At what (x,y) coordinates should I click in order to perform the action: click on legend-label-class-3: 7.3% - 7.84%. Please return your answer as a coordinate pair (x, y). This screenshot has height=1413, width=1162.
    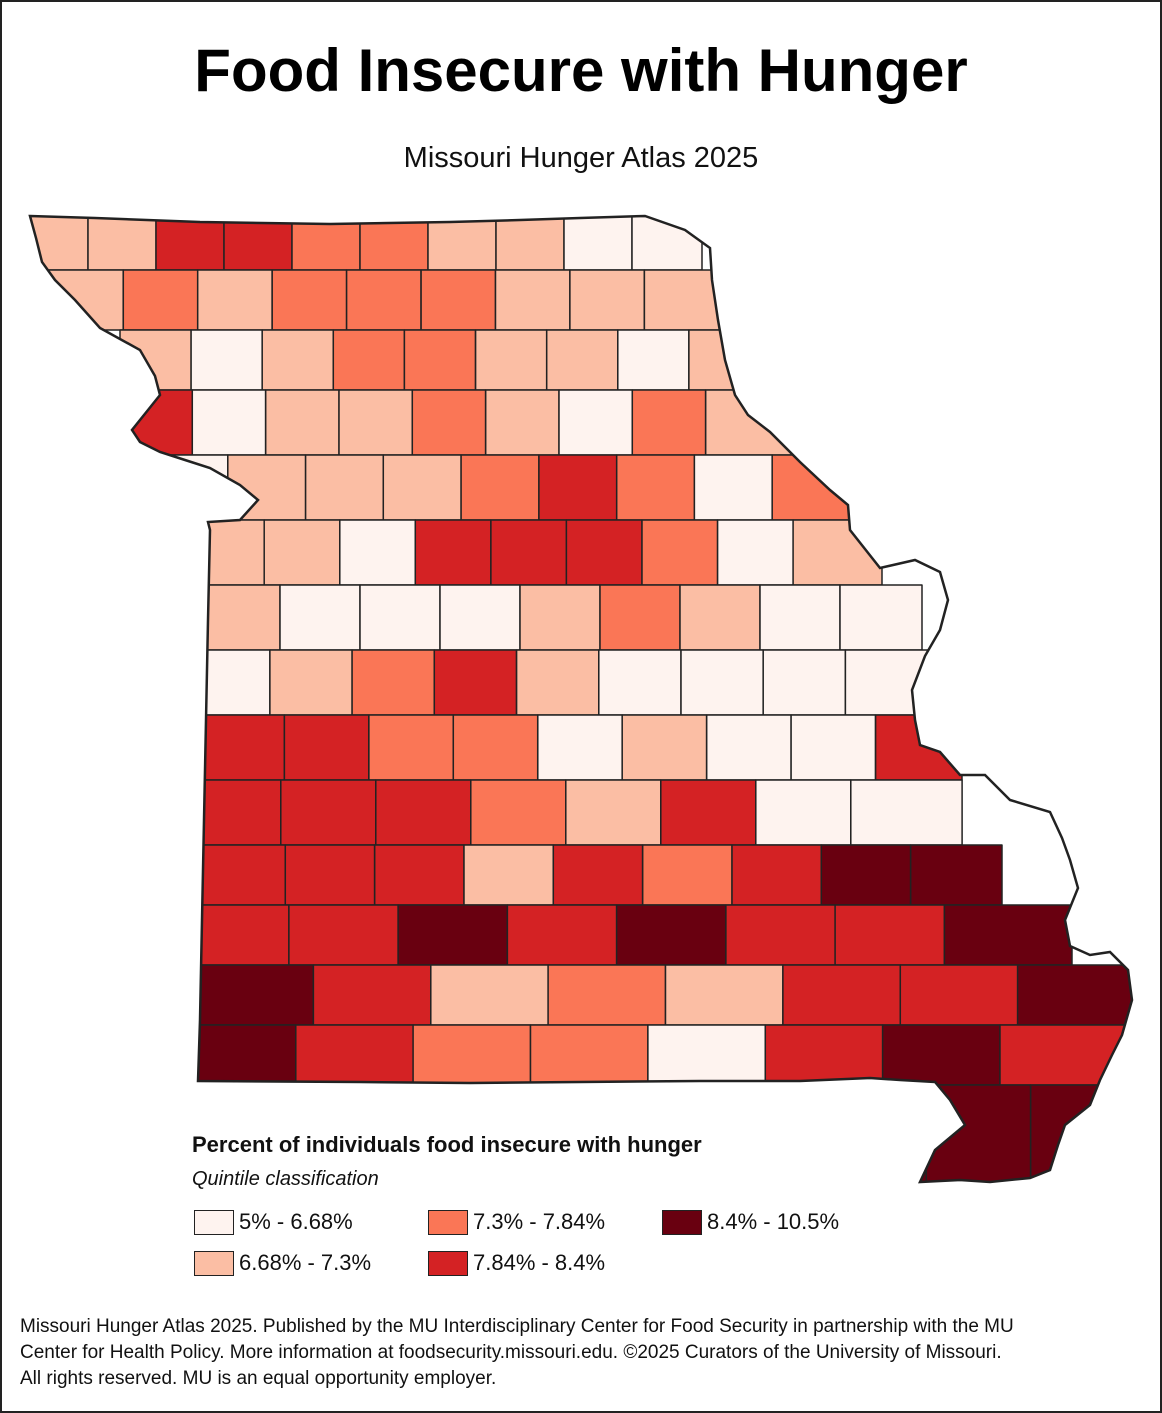
    Looking at the image, I should click on (539, 1221).